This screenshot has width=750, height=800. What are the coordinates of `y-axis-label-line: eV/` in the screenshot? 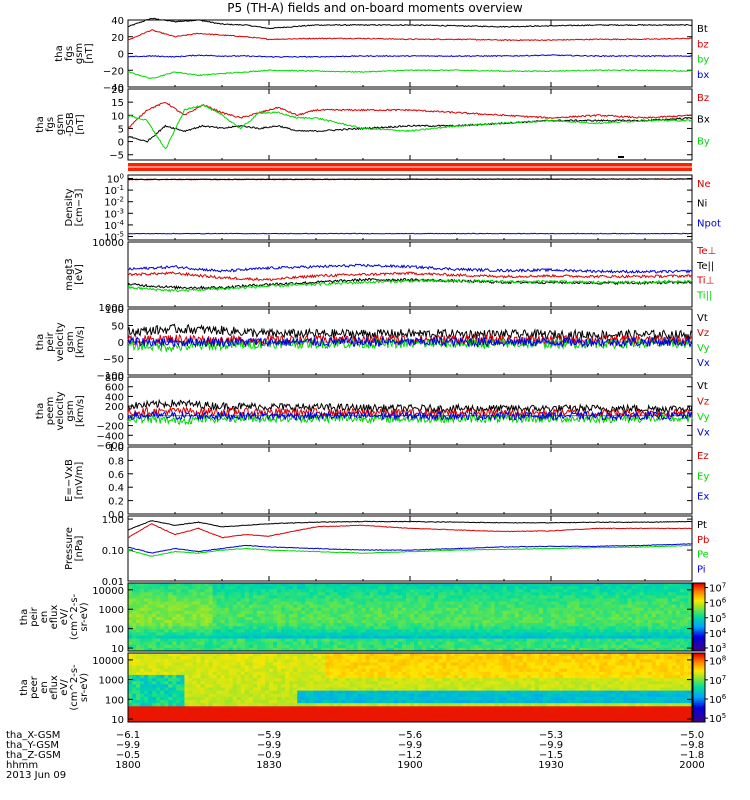 It's located at (64, 616).